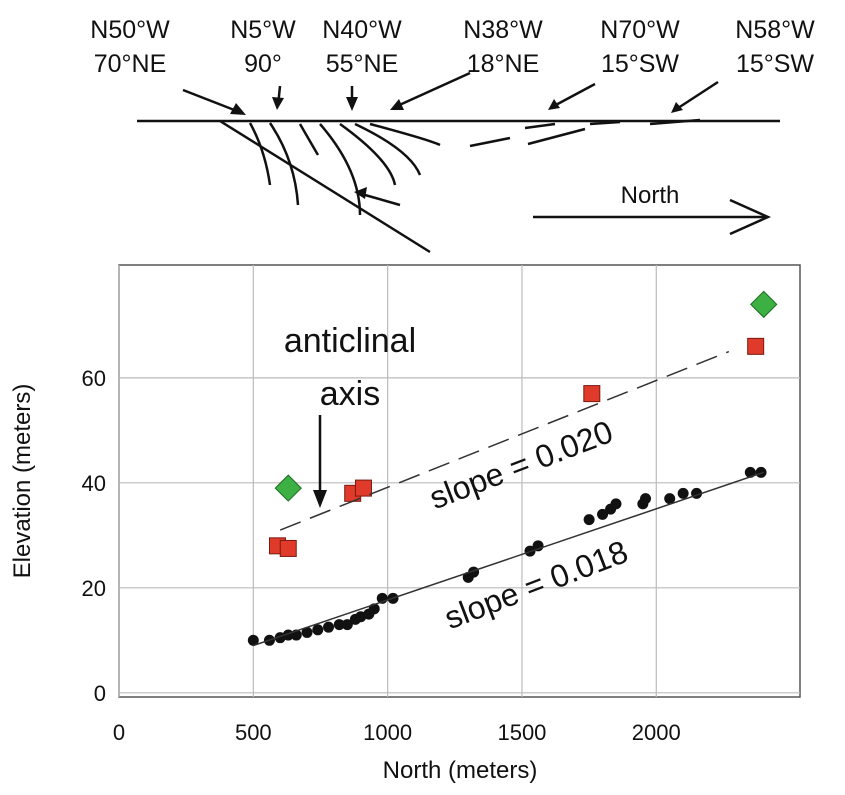  Describe the element at coordinates (263, 30) in the screenshot. I see `strike-label: N5°W` at that location.